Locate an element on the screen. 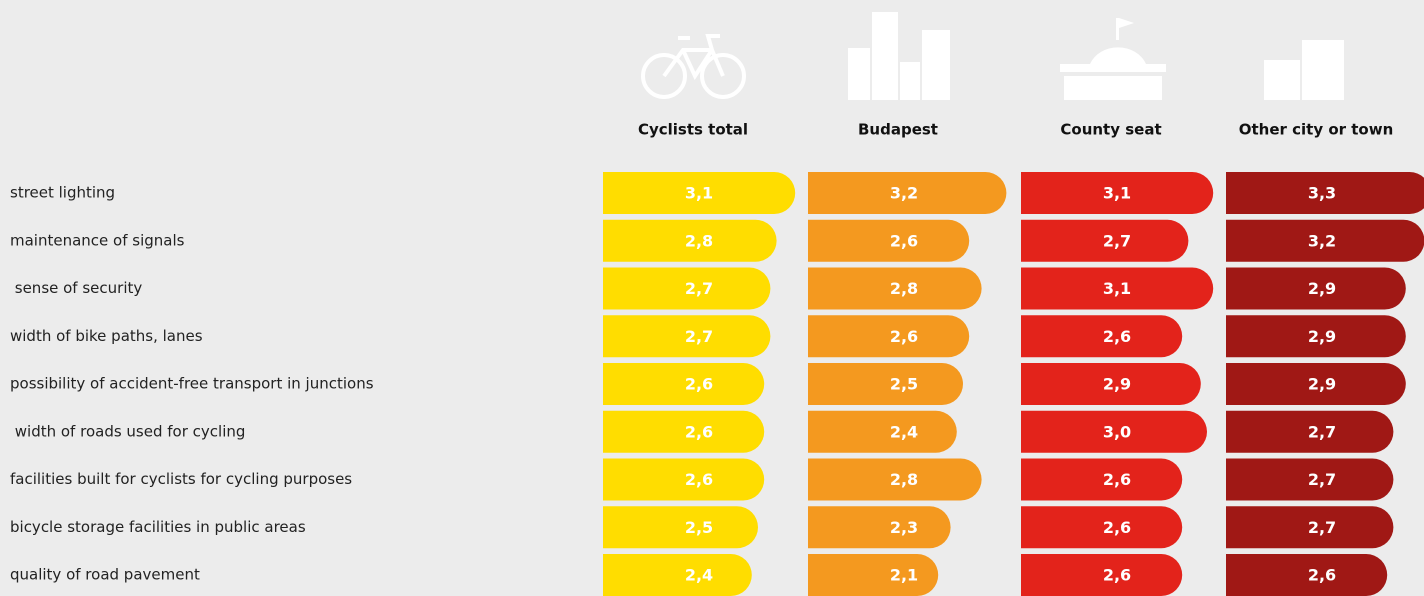 Image resolution: width=1424 pixels, height=596 pixels. county-seat-icon is located at coordinates (1113, 59).